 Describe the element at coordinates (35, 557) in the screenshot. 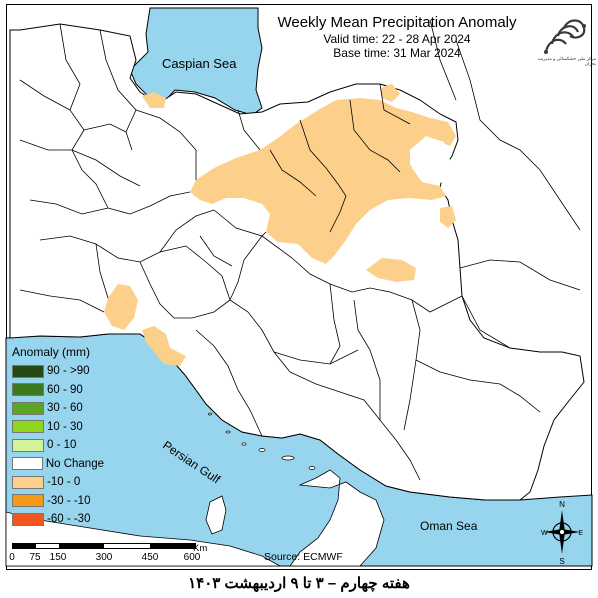

I see `scale-tick: 75` at that location.